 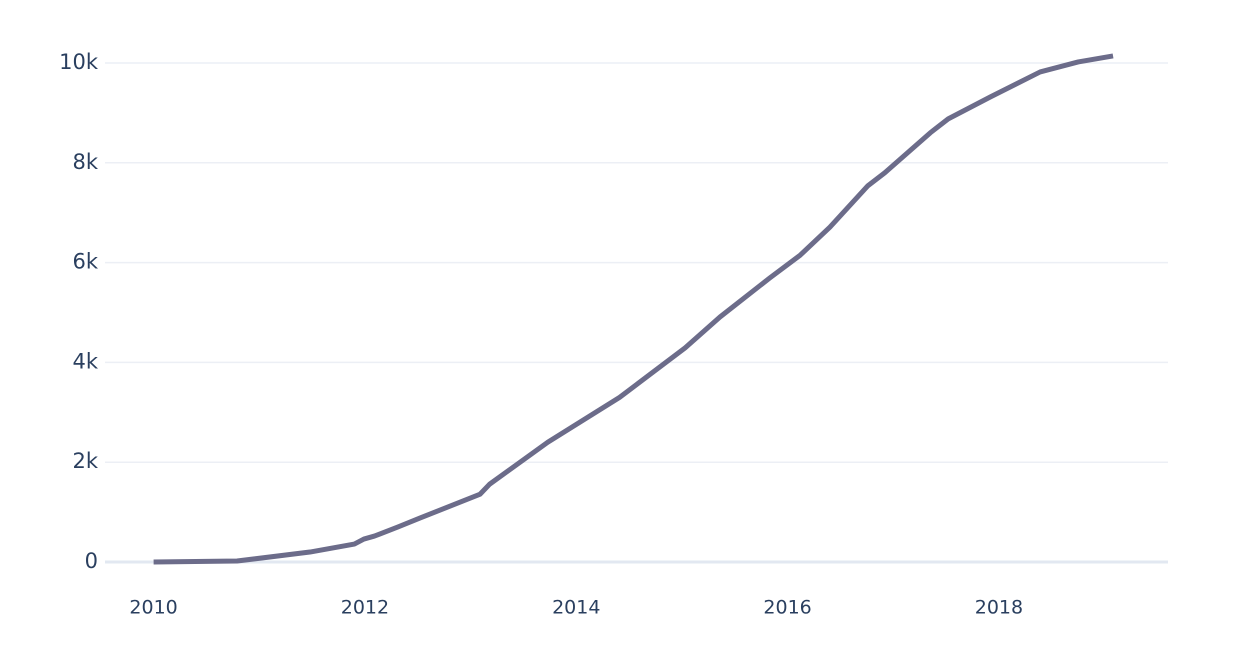 I want to click on x-tick-label: 2012, so click(x=365, y=608).